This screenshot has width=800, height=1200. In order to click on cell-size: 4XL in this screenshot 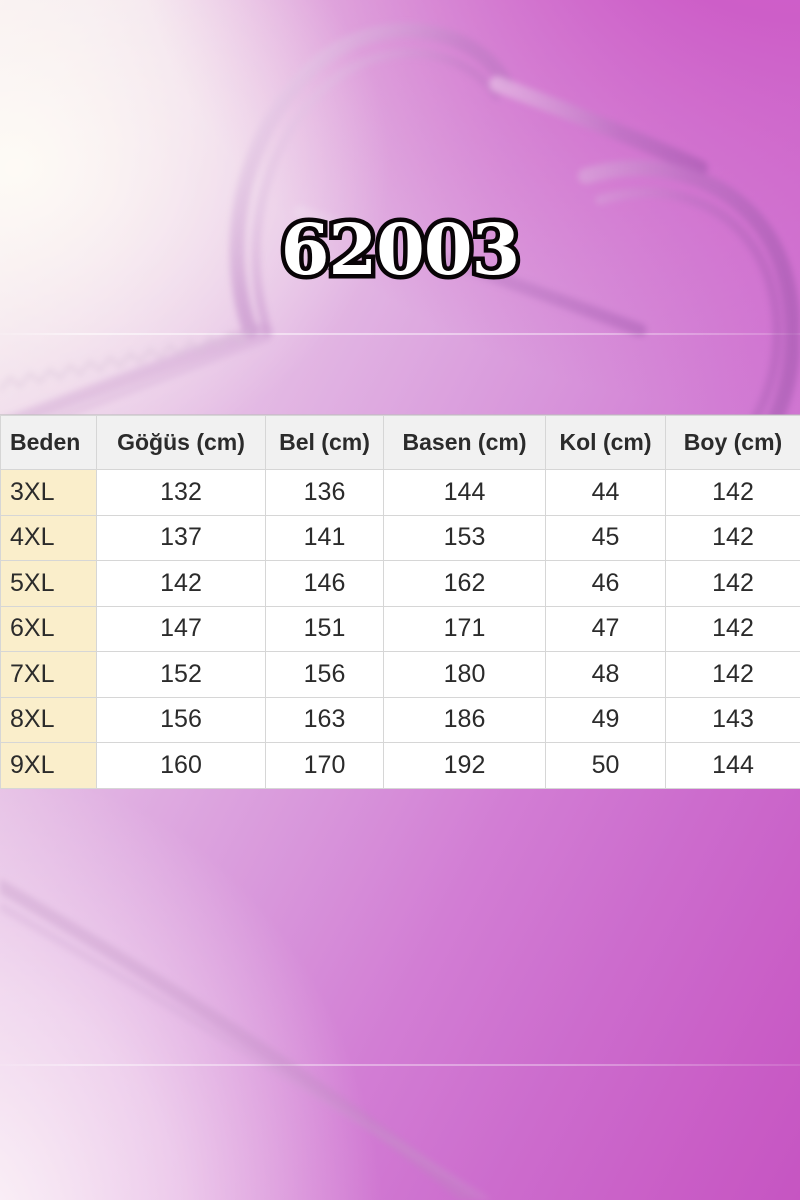, I will do `click(48, 537)`.